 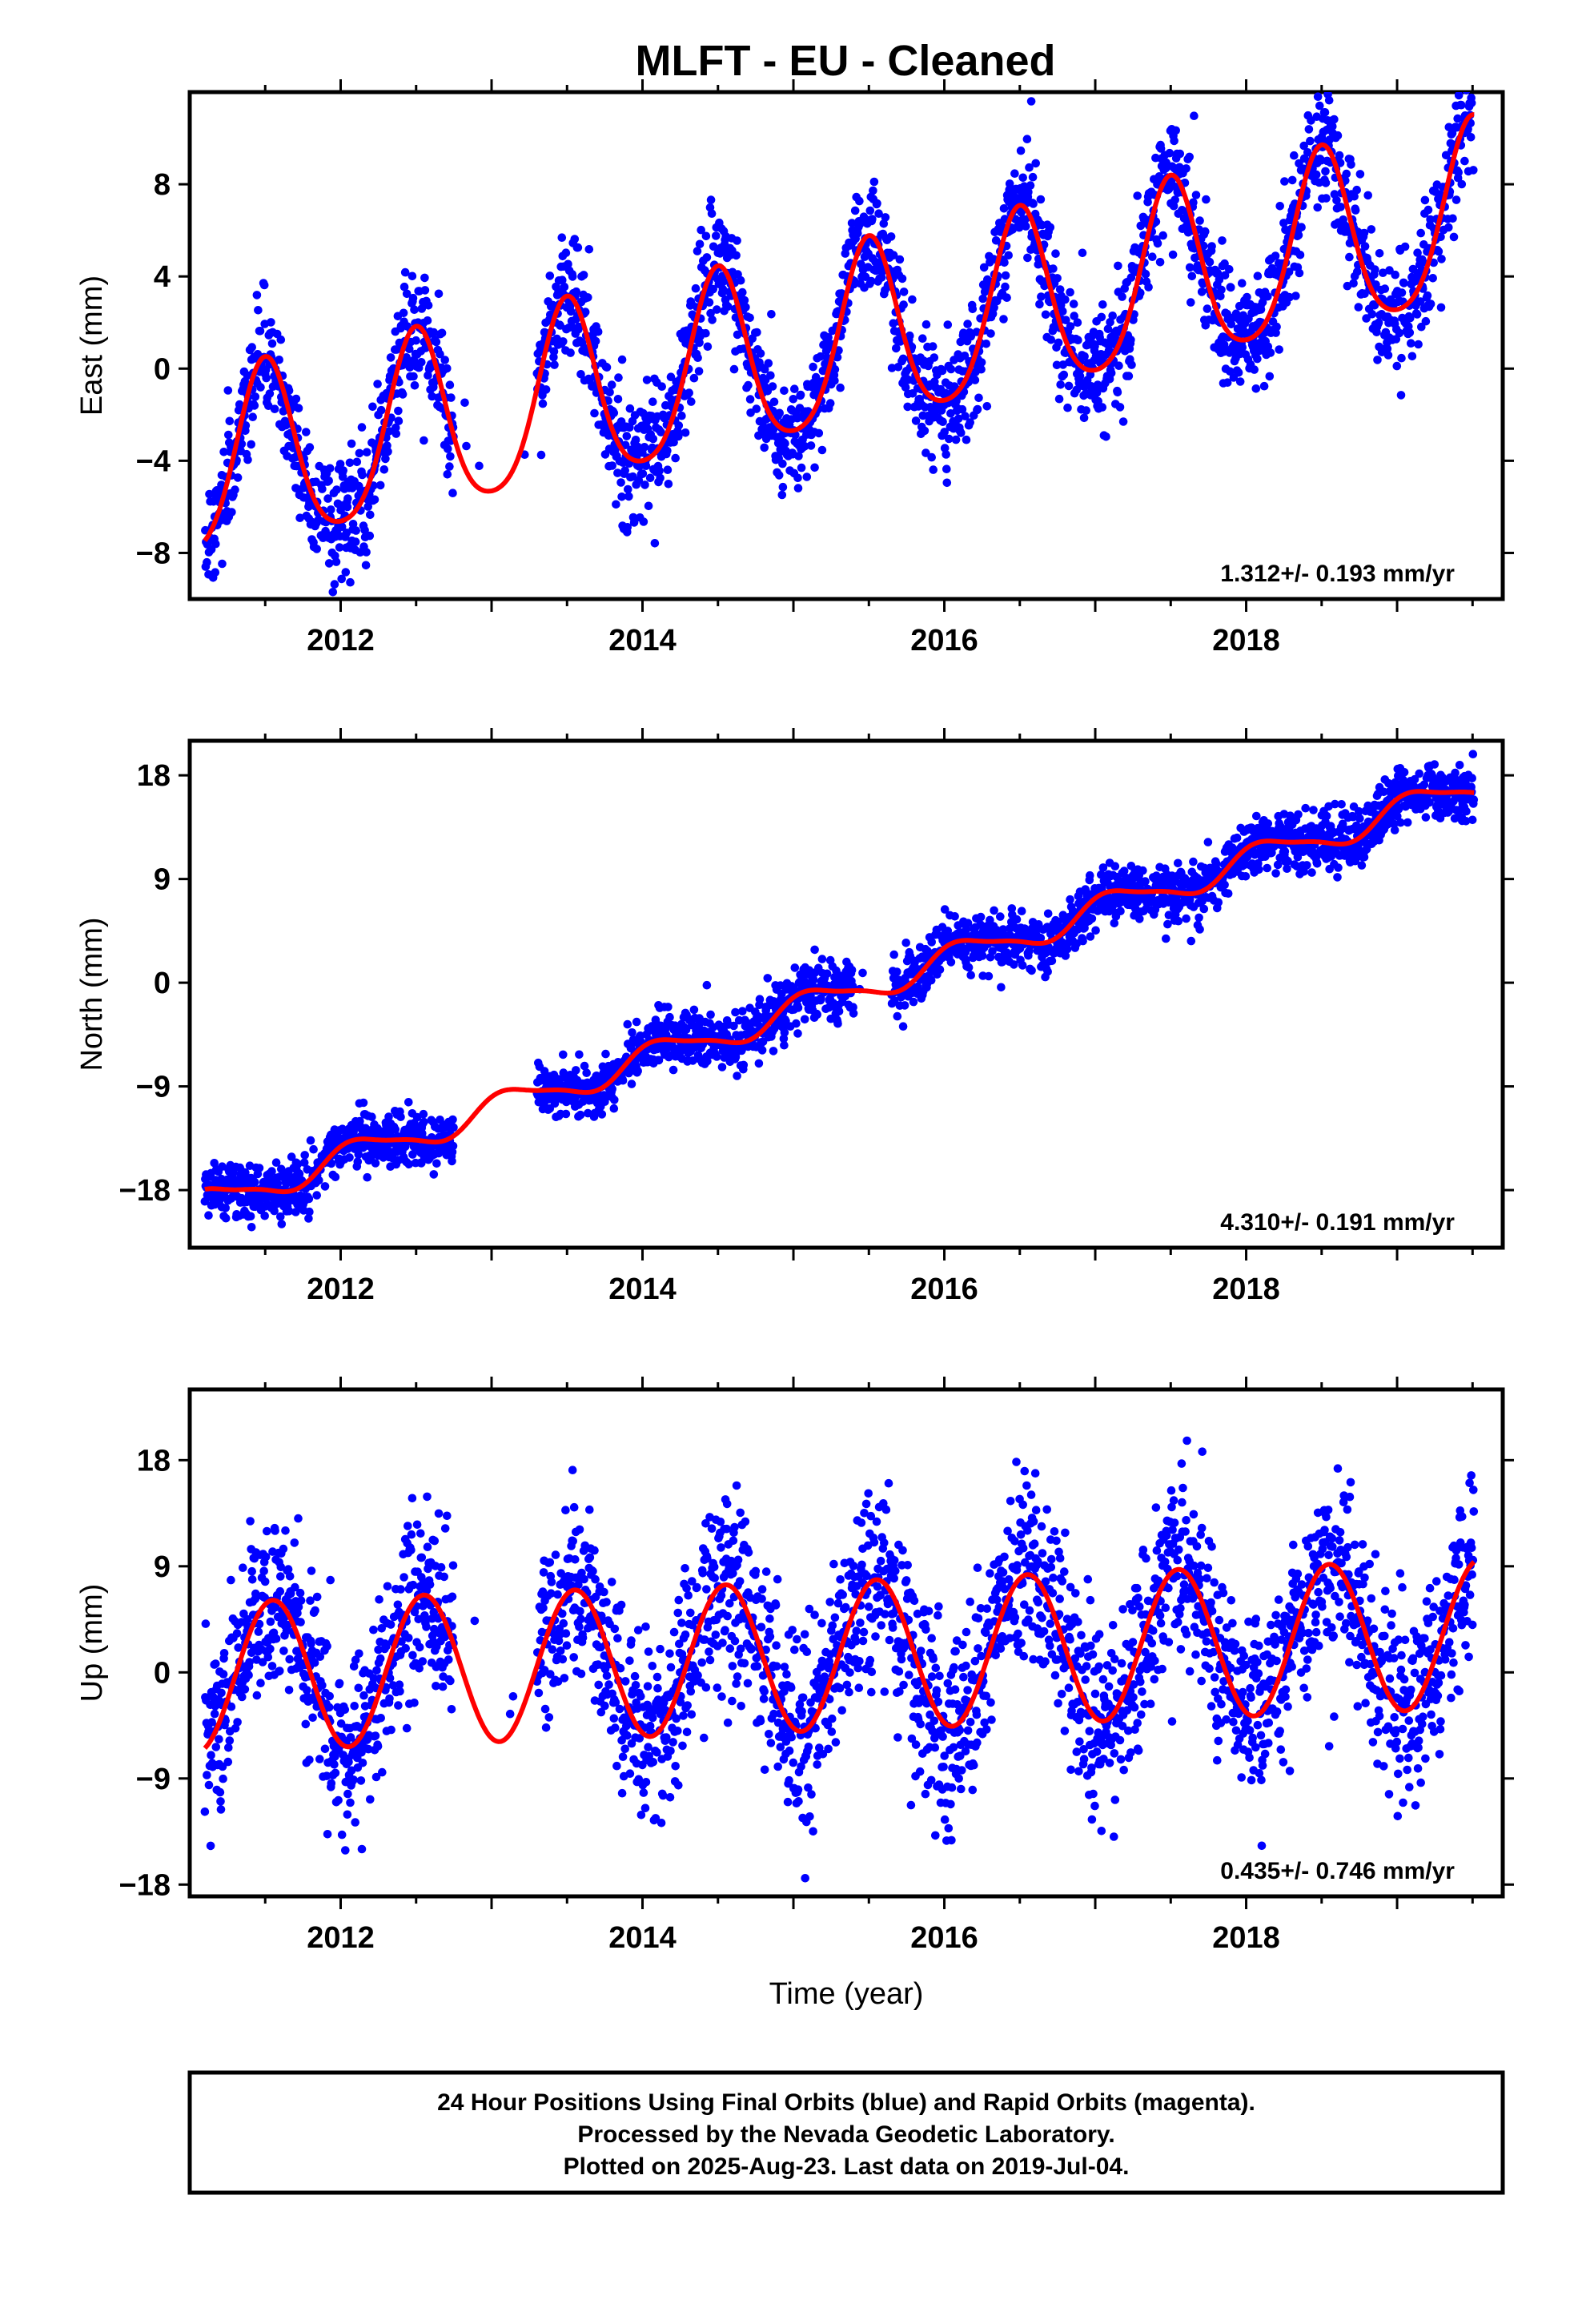 What do you see at coordinates (154, 461) in the screenshot?
I see `east-y-tick-label: −4` at bounding box center [154, 461].